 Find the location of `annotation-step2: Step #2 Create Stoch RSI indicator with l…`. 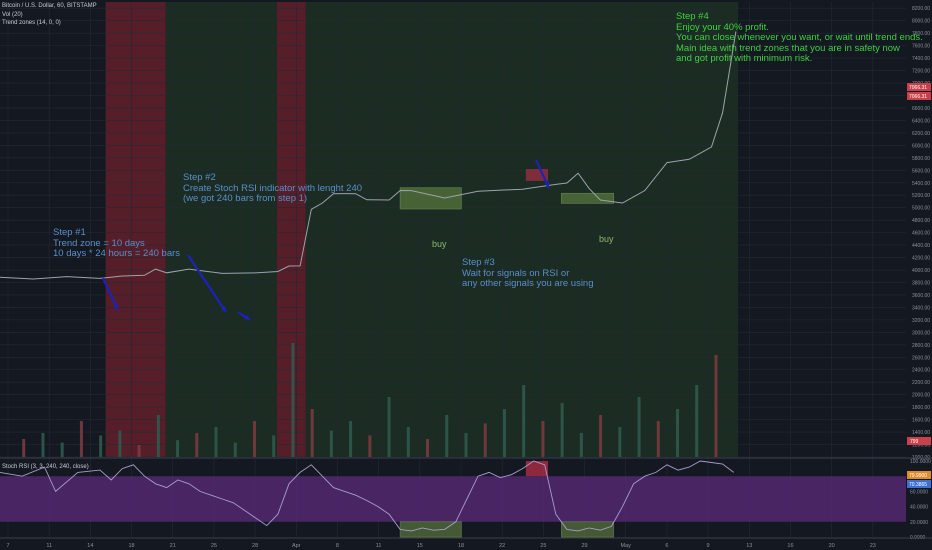

annotation-step2: Step #2 Create Stoch RSI indicator with l… is located at coordinates (272, 188).